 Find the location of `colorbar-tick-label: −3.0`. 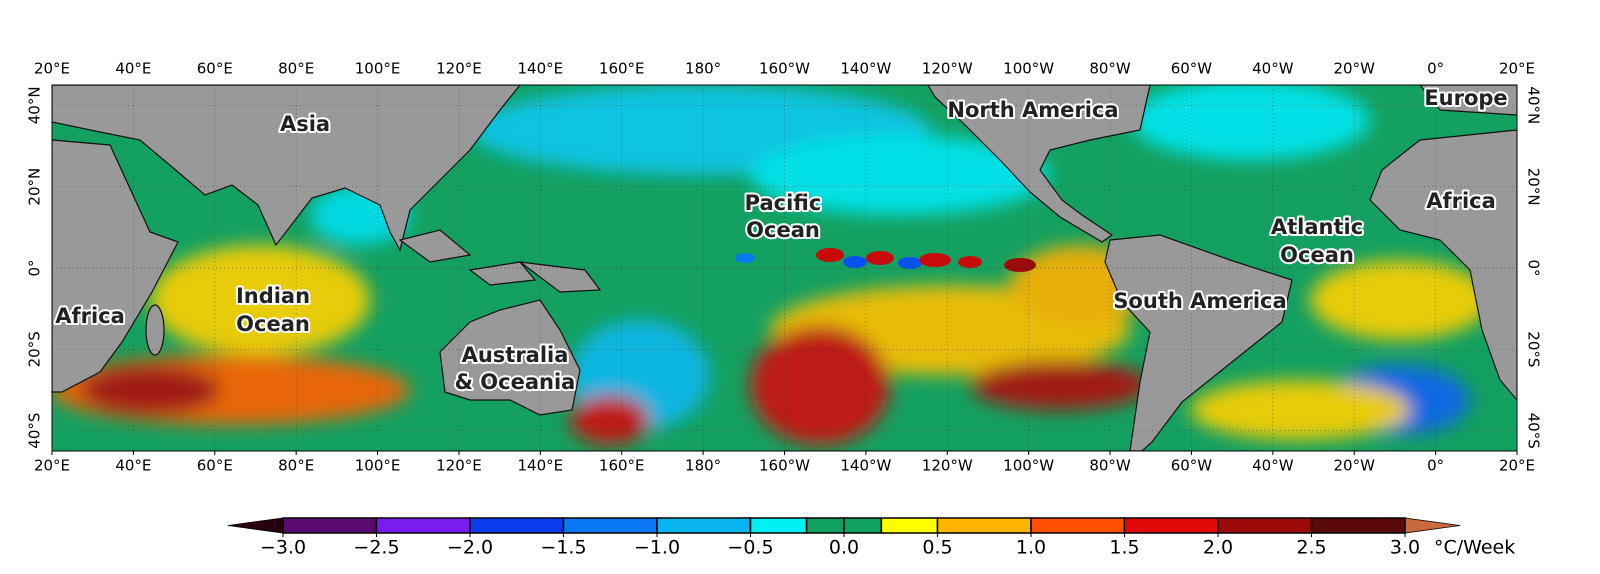

colorbar-tick-label: −3.0 is located at coordinates (283, 548).